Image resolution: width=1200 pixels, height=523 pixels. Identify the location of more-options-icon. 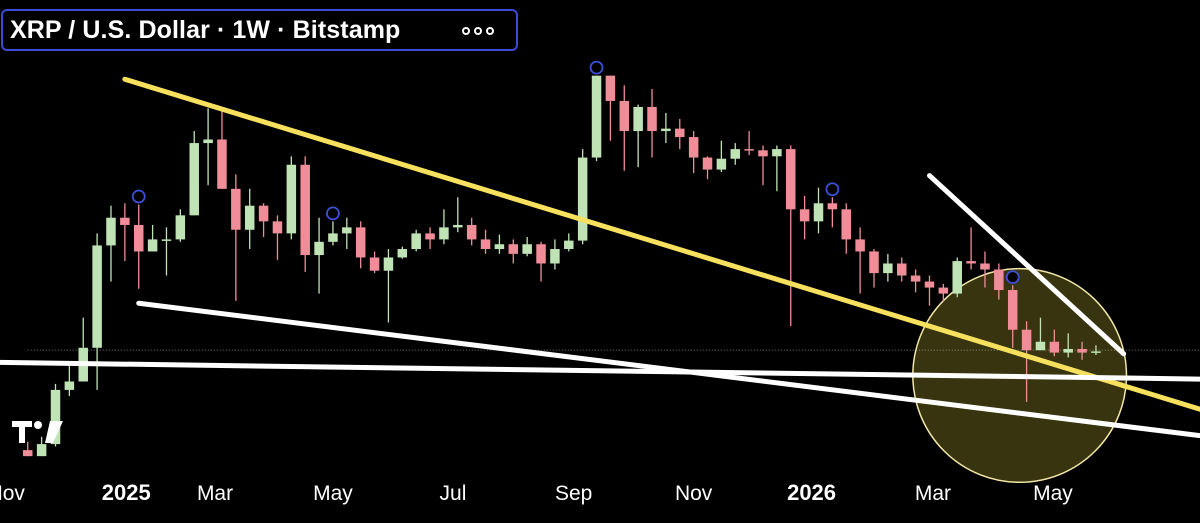
(482, 31).